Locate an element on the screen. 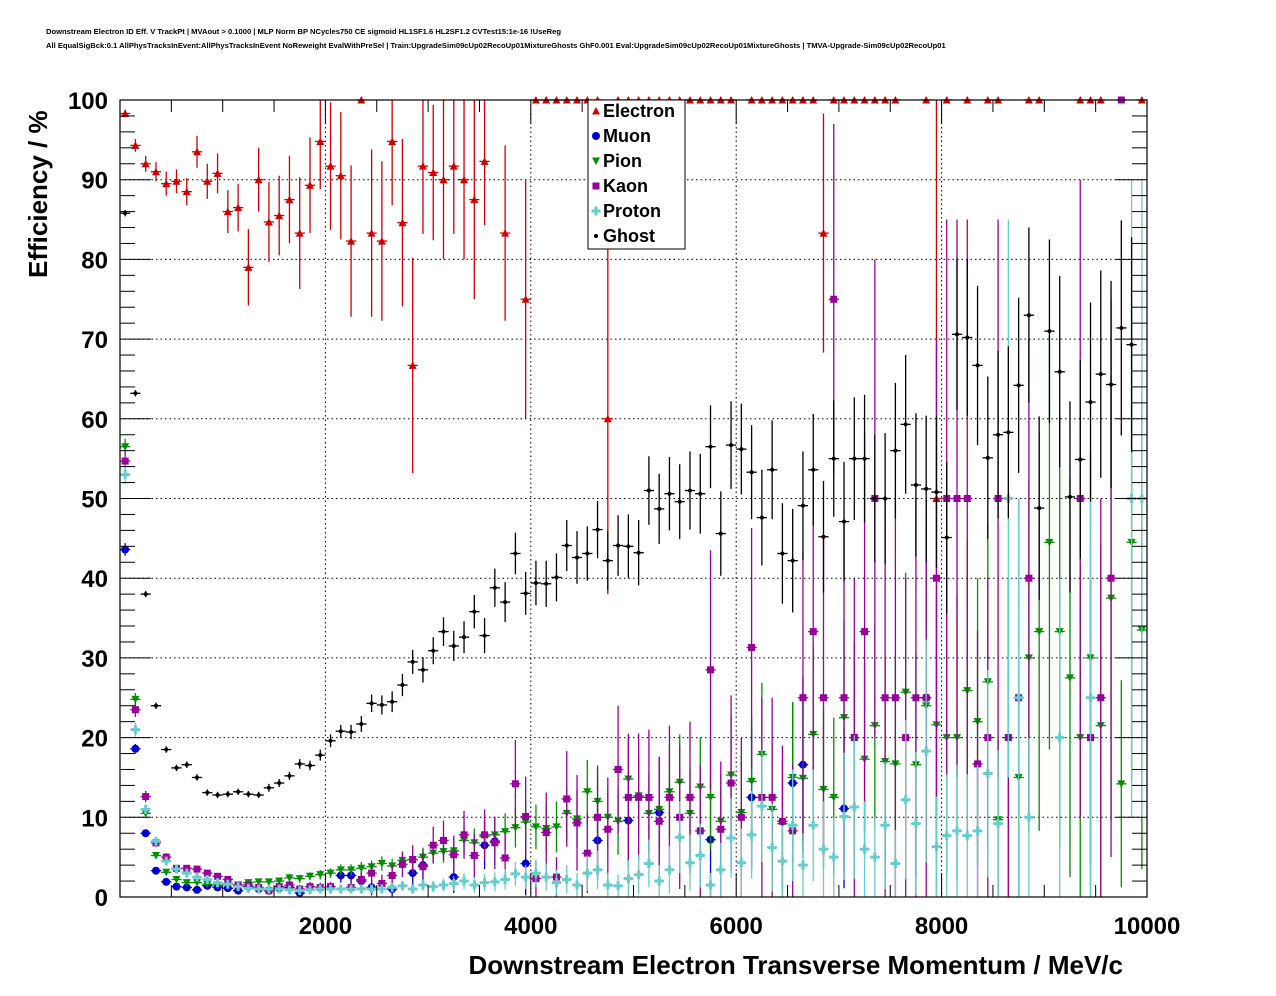 Image resolution: width=1276 pixels, height=996 pixels. x-tick-label: 10000 is located at coordinates (1147, 926).